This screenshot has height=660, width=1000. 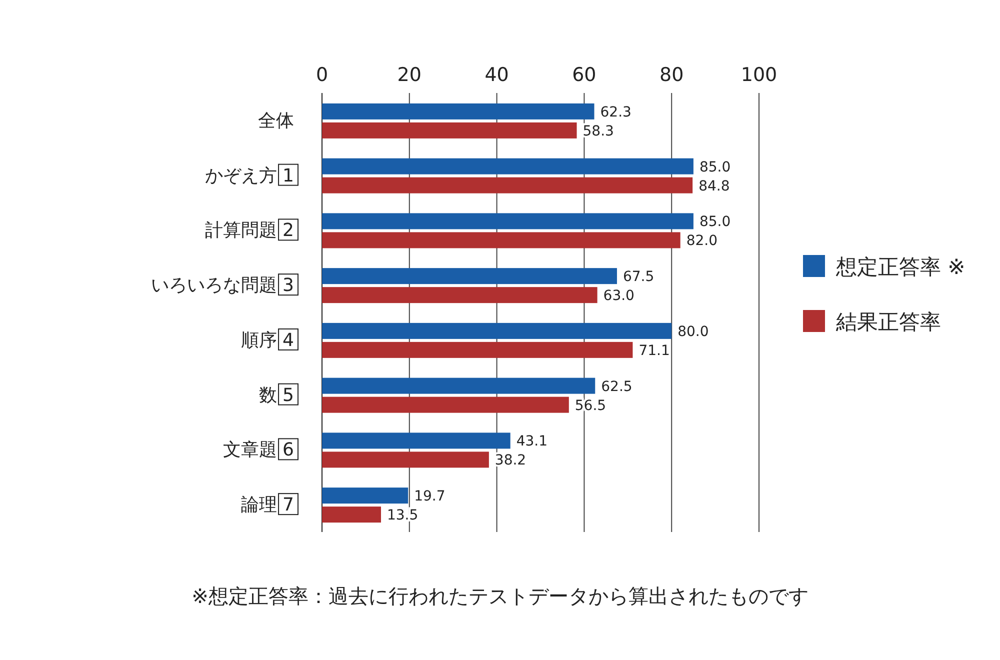 What do you see at coordinates (267, 505) in the screenshot?
I see `y-tick-label: 論理 7` at bounding box center [267, 505].